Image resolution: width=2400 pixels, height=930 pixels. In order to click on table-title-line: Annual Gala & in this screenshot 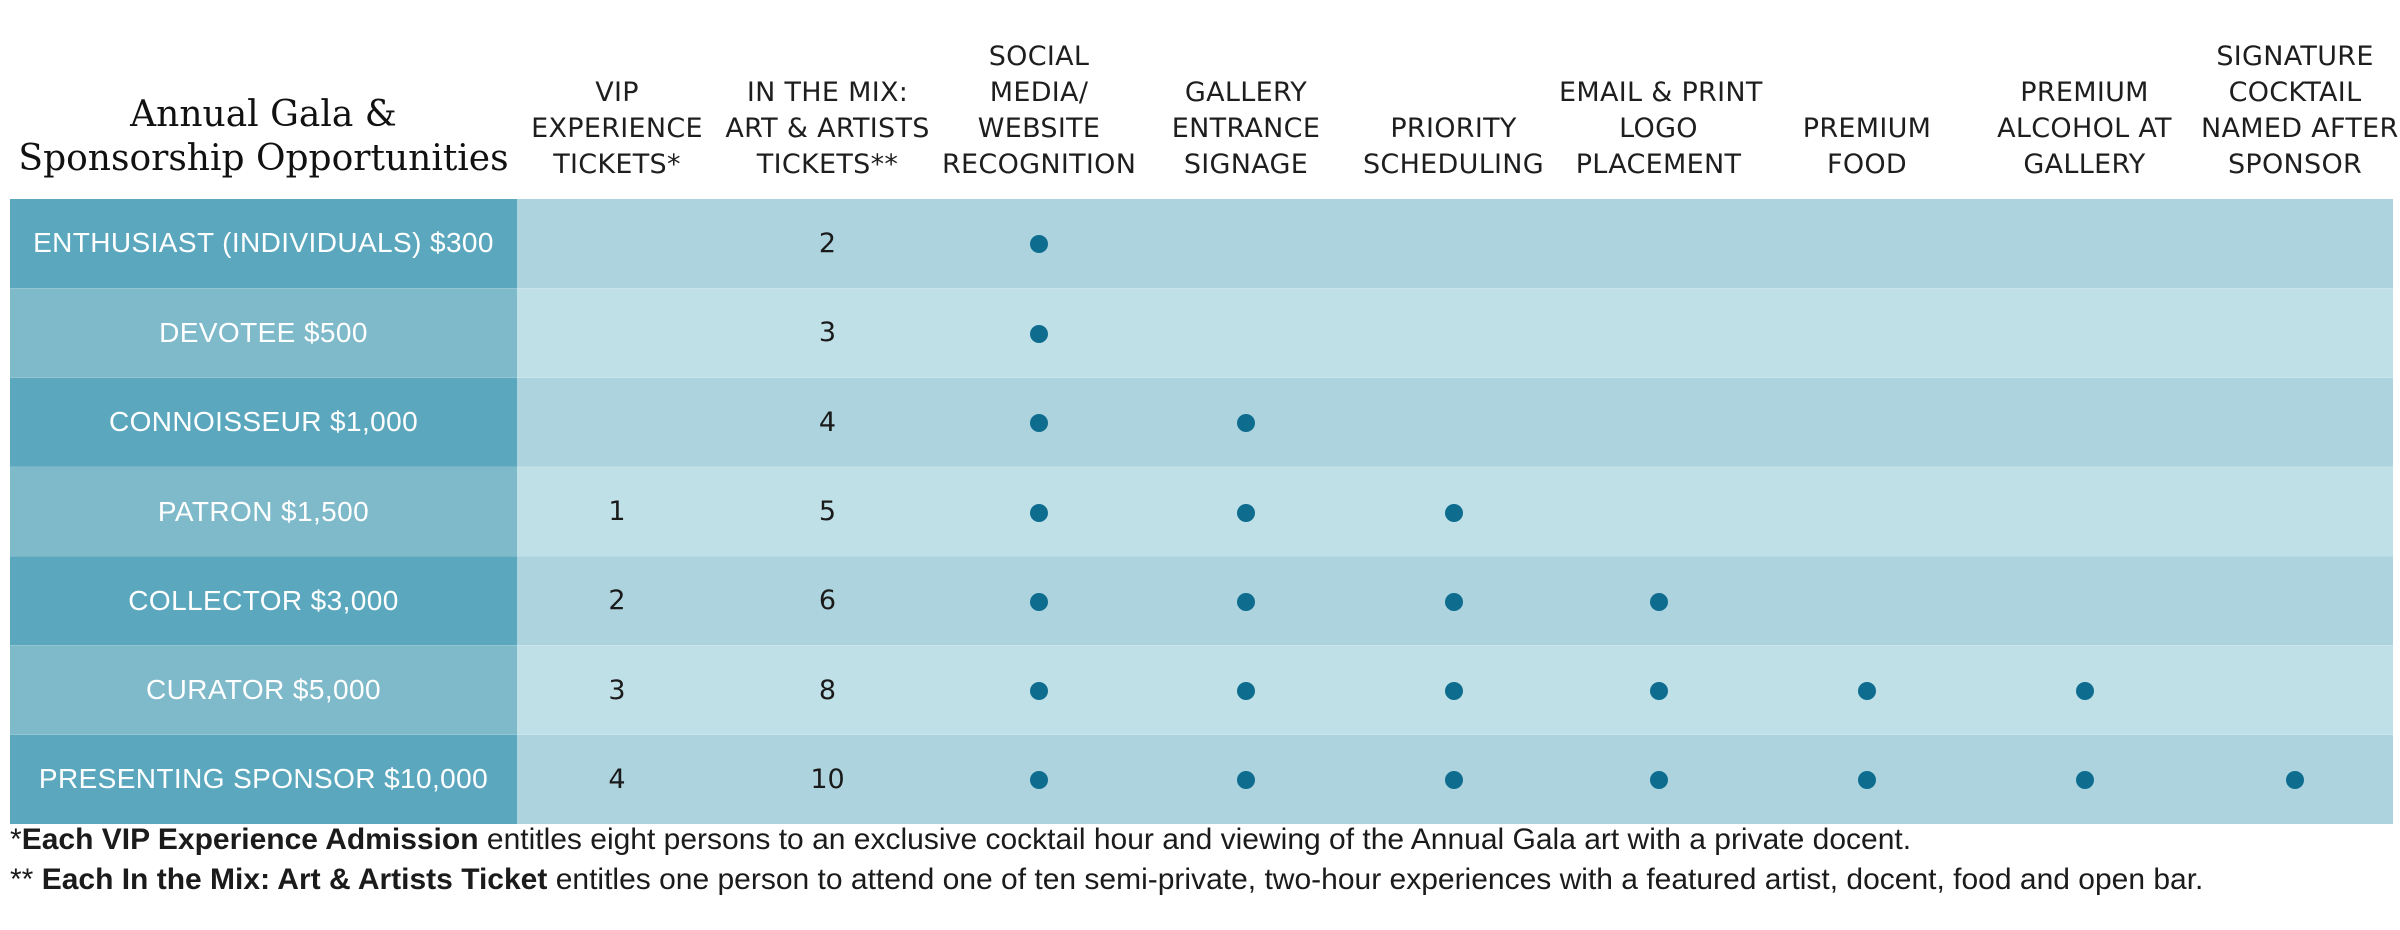, I will do `click(263, 114)`.